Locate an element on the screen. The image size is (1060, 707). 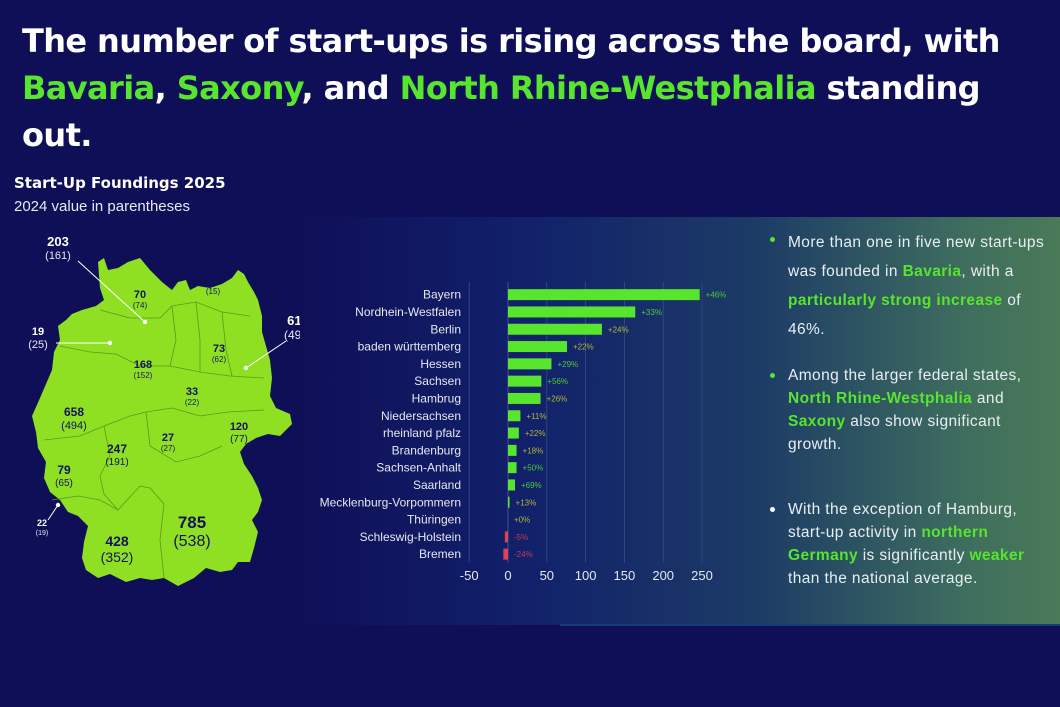
map-subtitle: 2024 value in parentheses is located at coordinates (102, 206).